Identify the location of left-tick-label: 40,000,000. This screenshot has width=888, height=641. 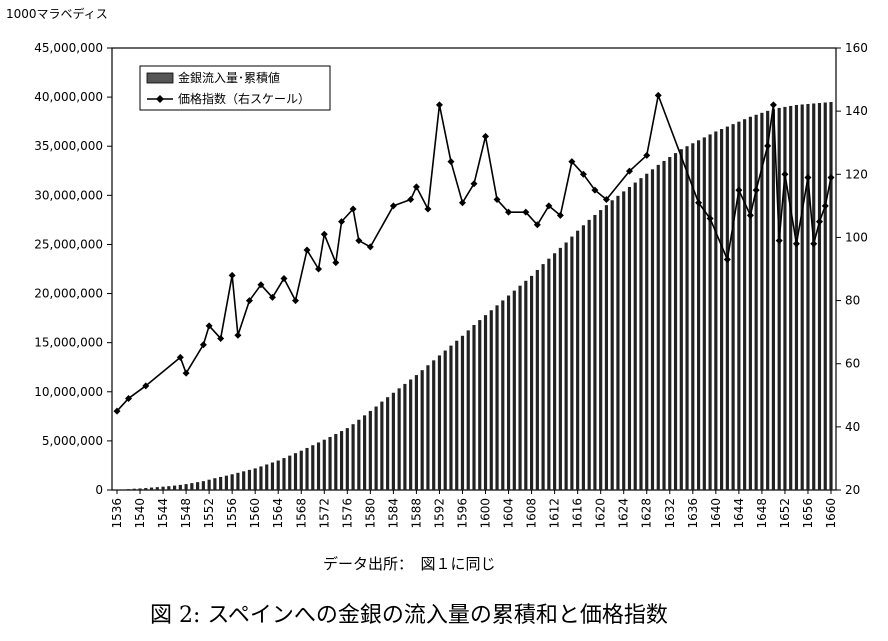
(68, 97).